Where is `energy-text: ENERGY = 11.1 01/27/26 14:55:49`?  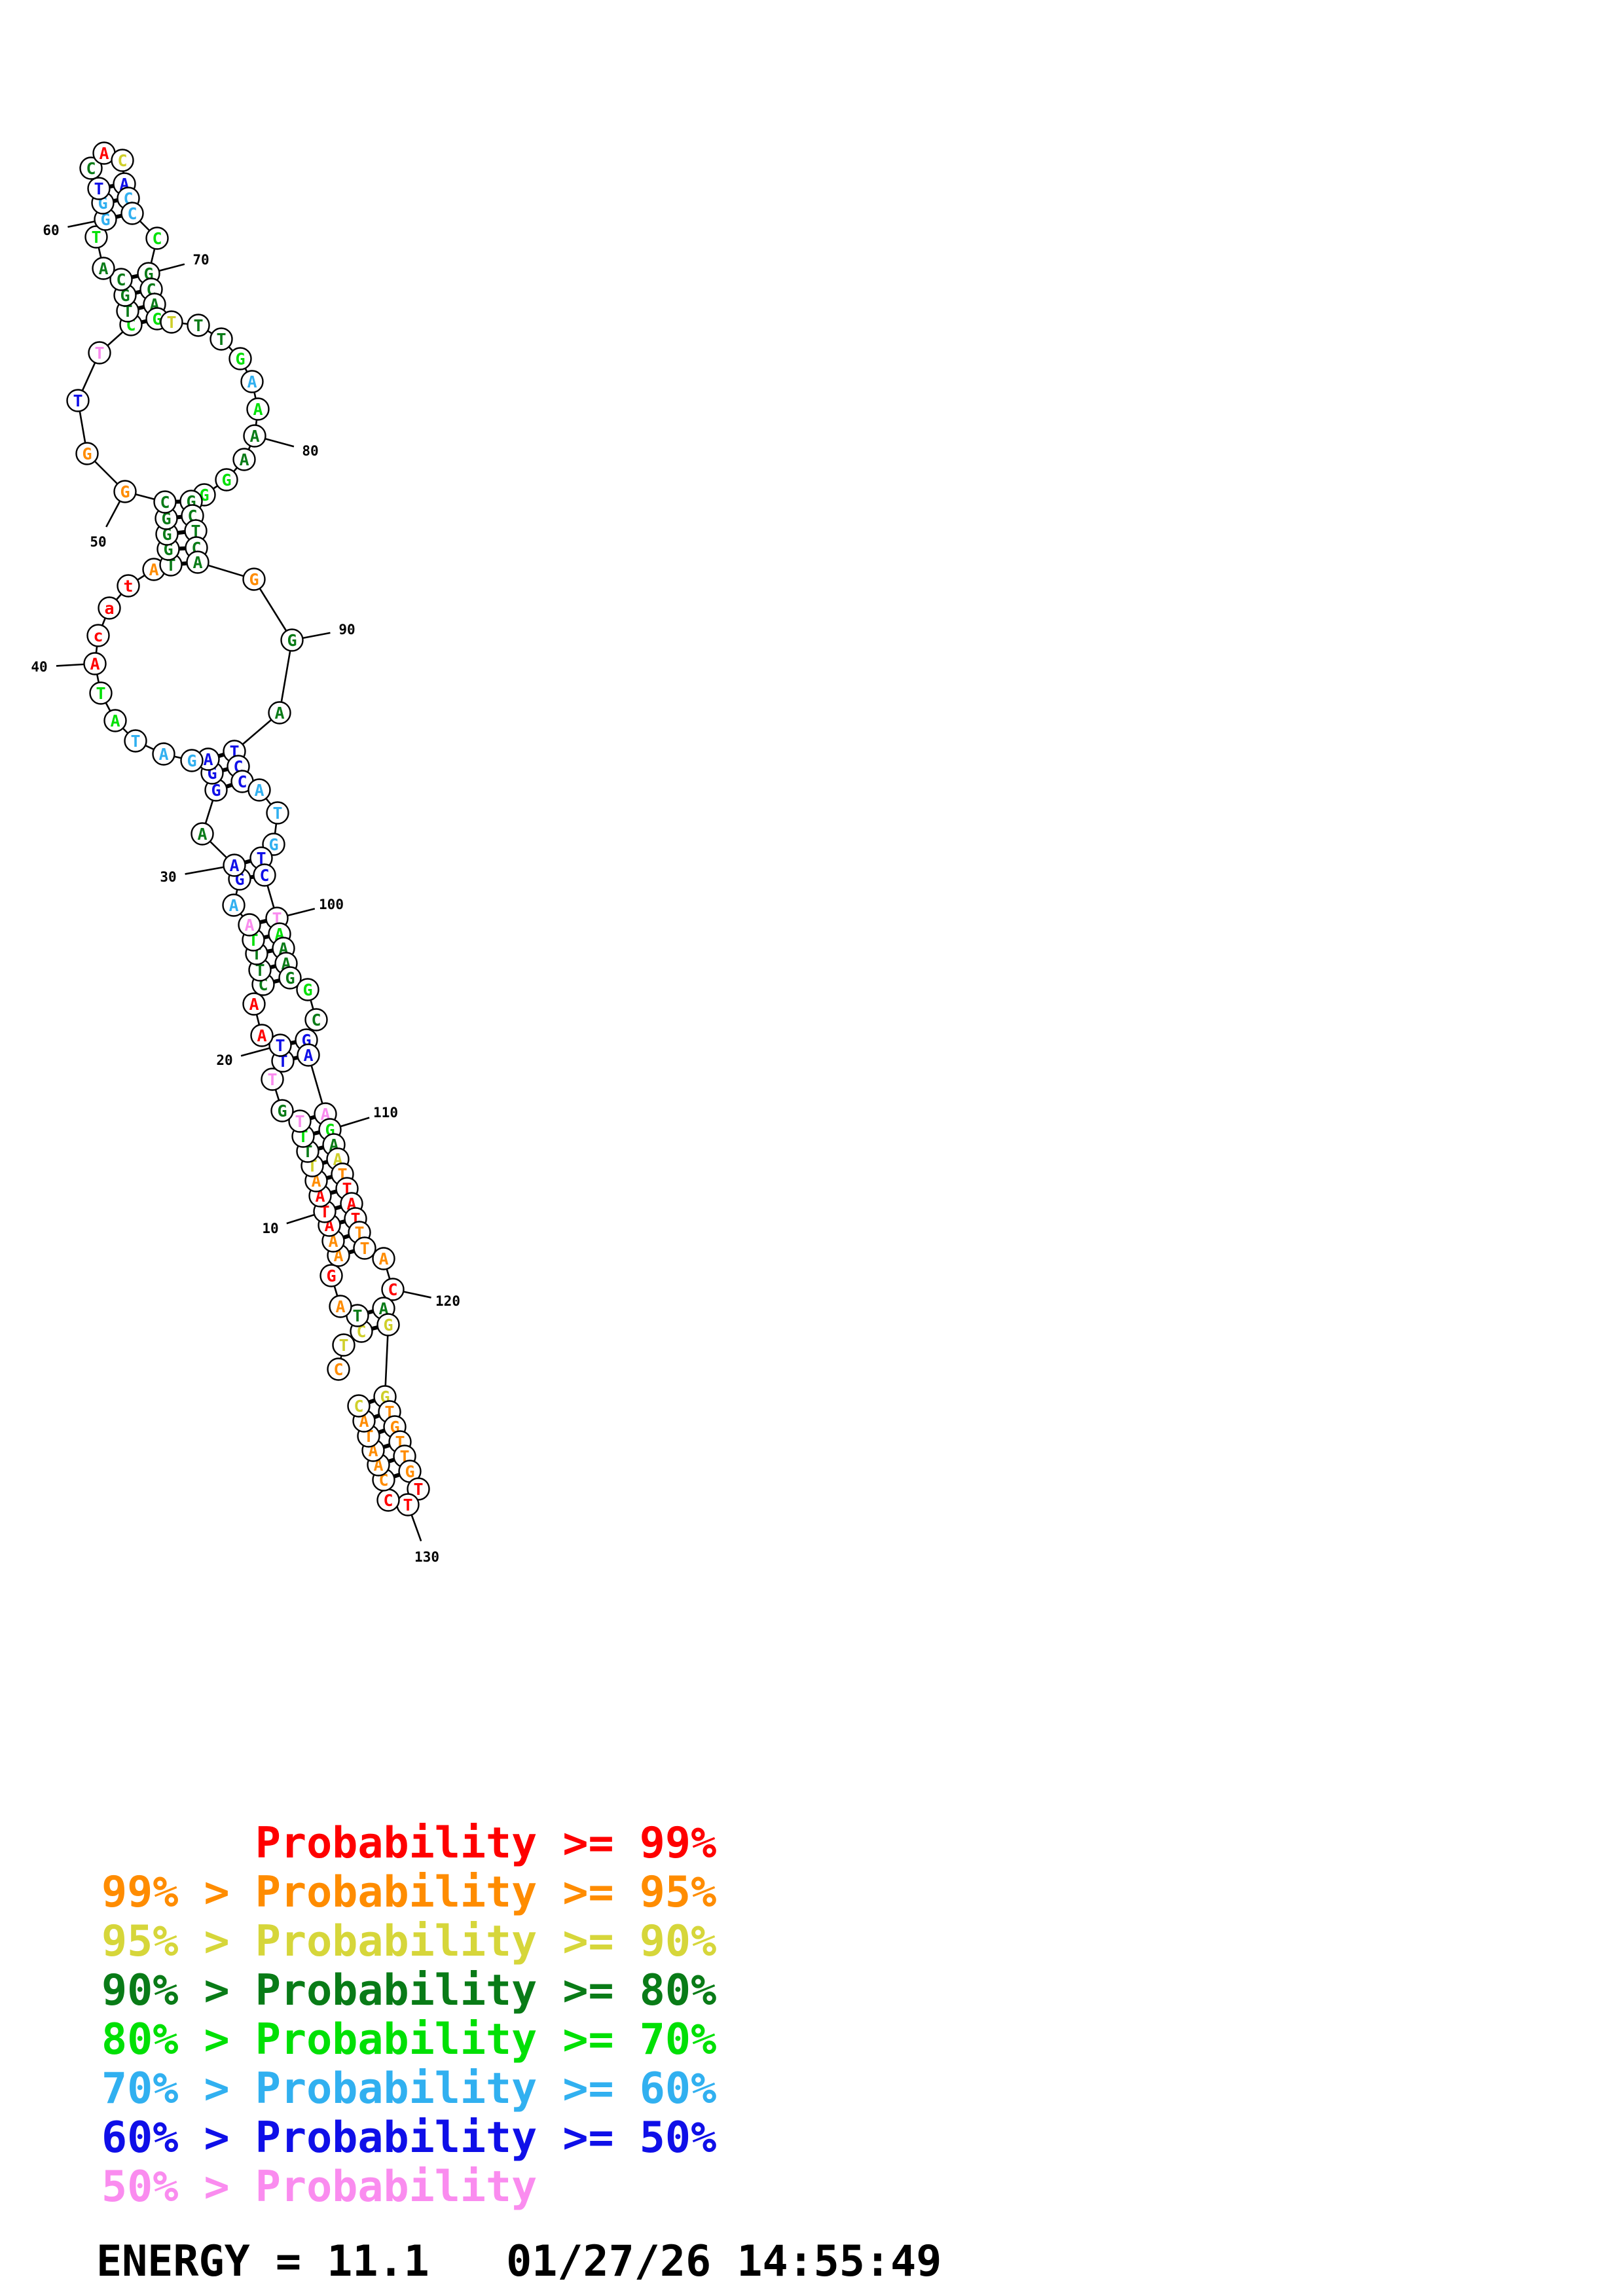 energy-text: ENERGY = 11.1 01/27/26 14:55:49 is located at coordinates (519, 2261).